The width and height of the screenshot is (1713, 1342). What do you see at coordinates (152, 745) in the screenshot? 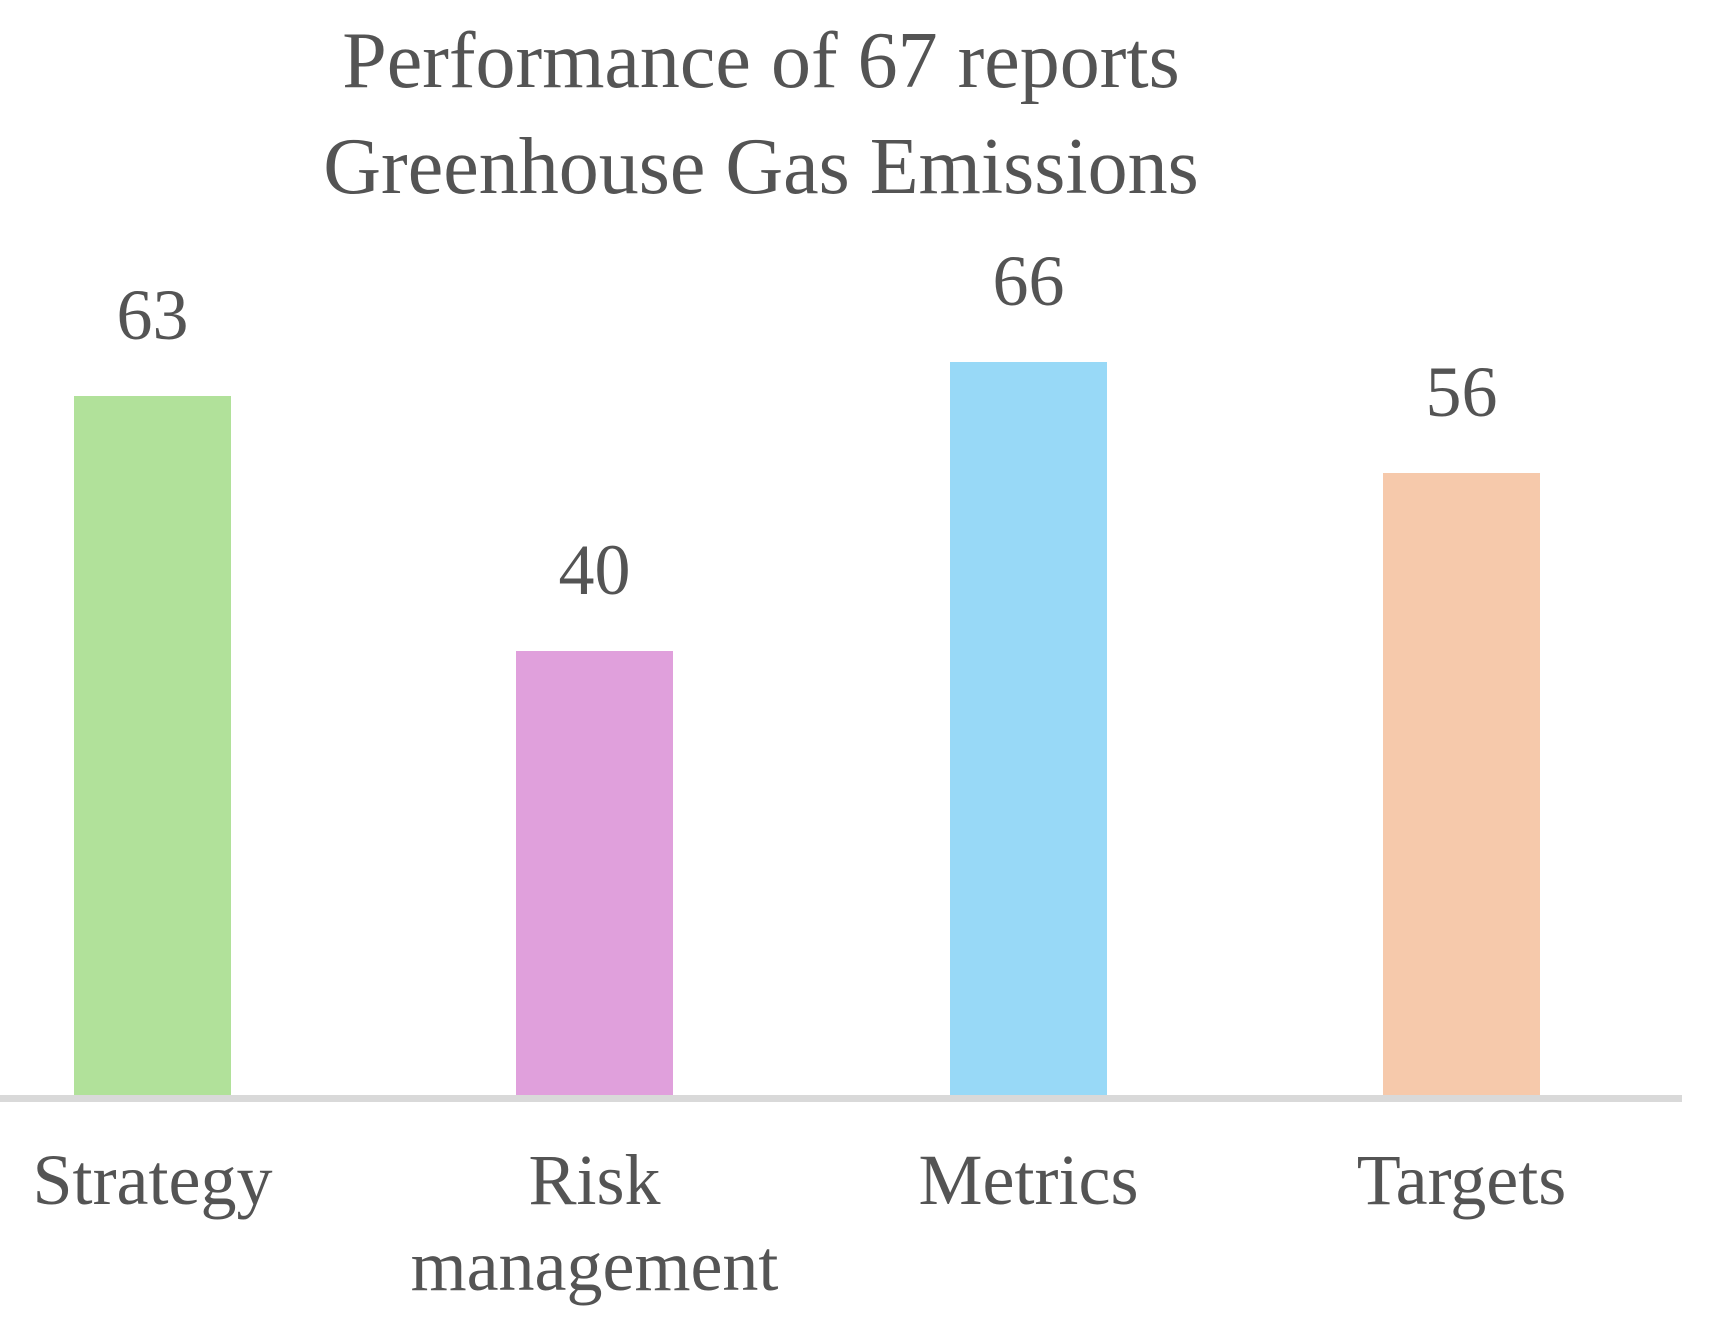
I see `bar-strategy` at bounding box center [152, 745].